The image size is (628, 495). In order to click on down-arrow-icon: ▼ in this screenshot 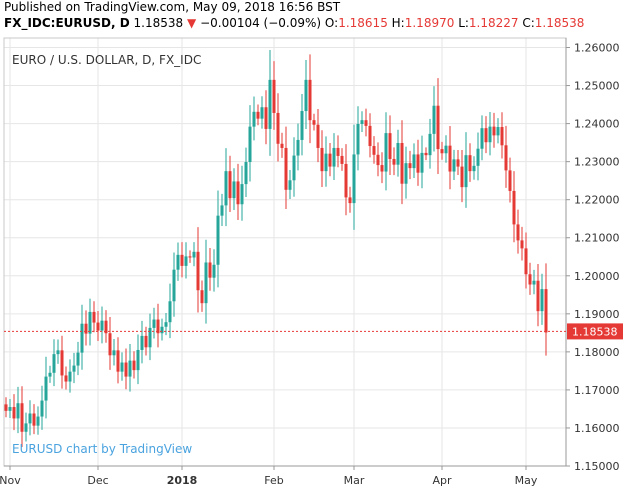, I will do `click(192, 23)`.